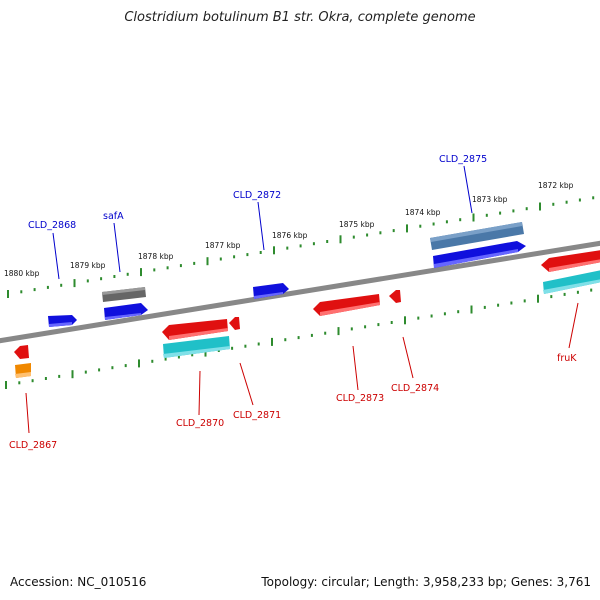 The image size is (600, 600). Describe the element at coordinates (200, 423) in the screenshot. I see `gene-label-cld-2870: CLD_2870` at that location.